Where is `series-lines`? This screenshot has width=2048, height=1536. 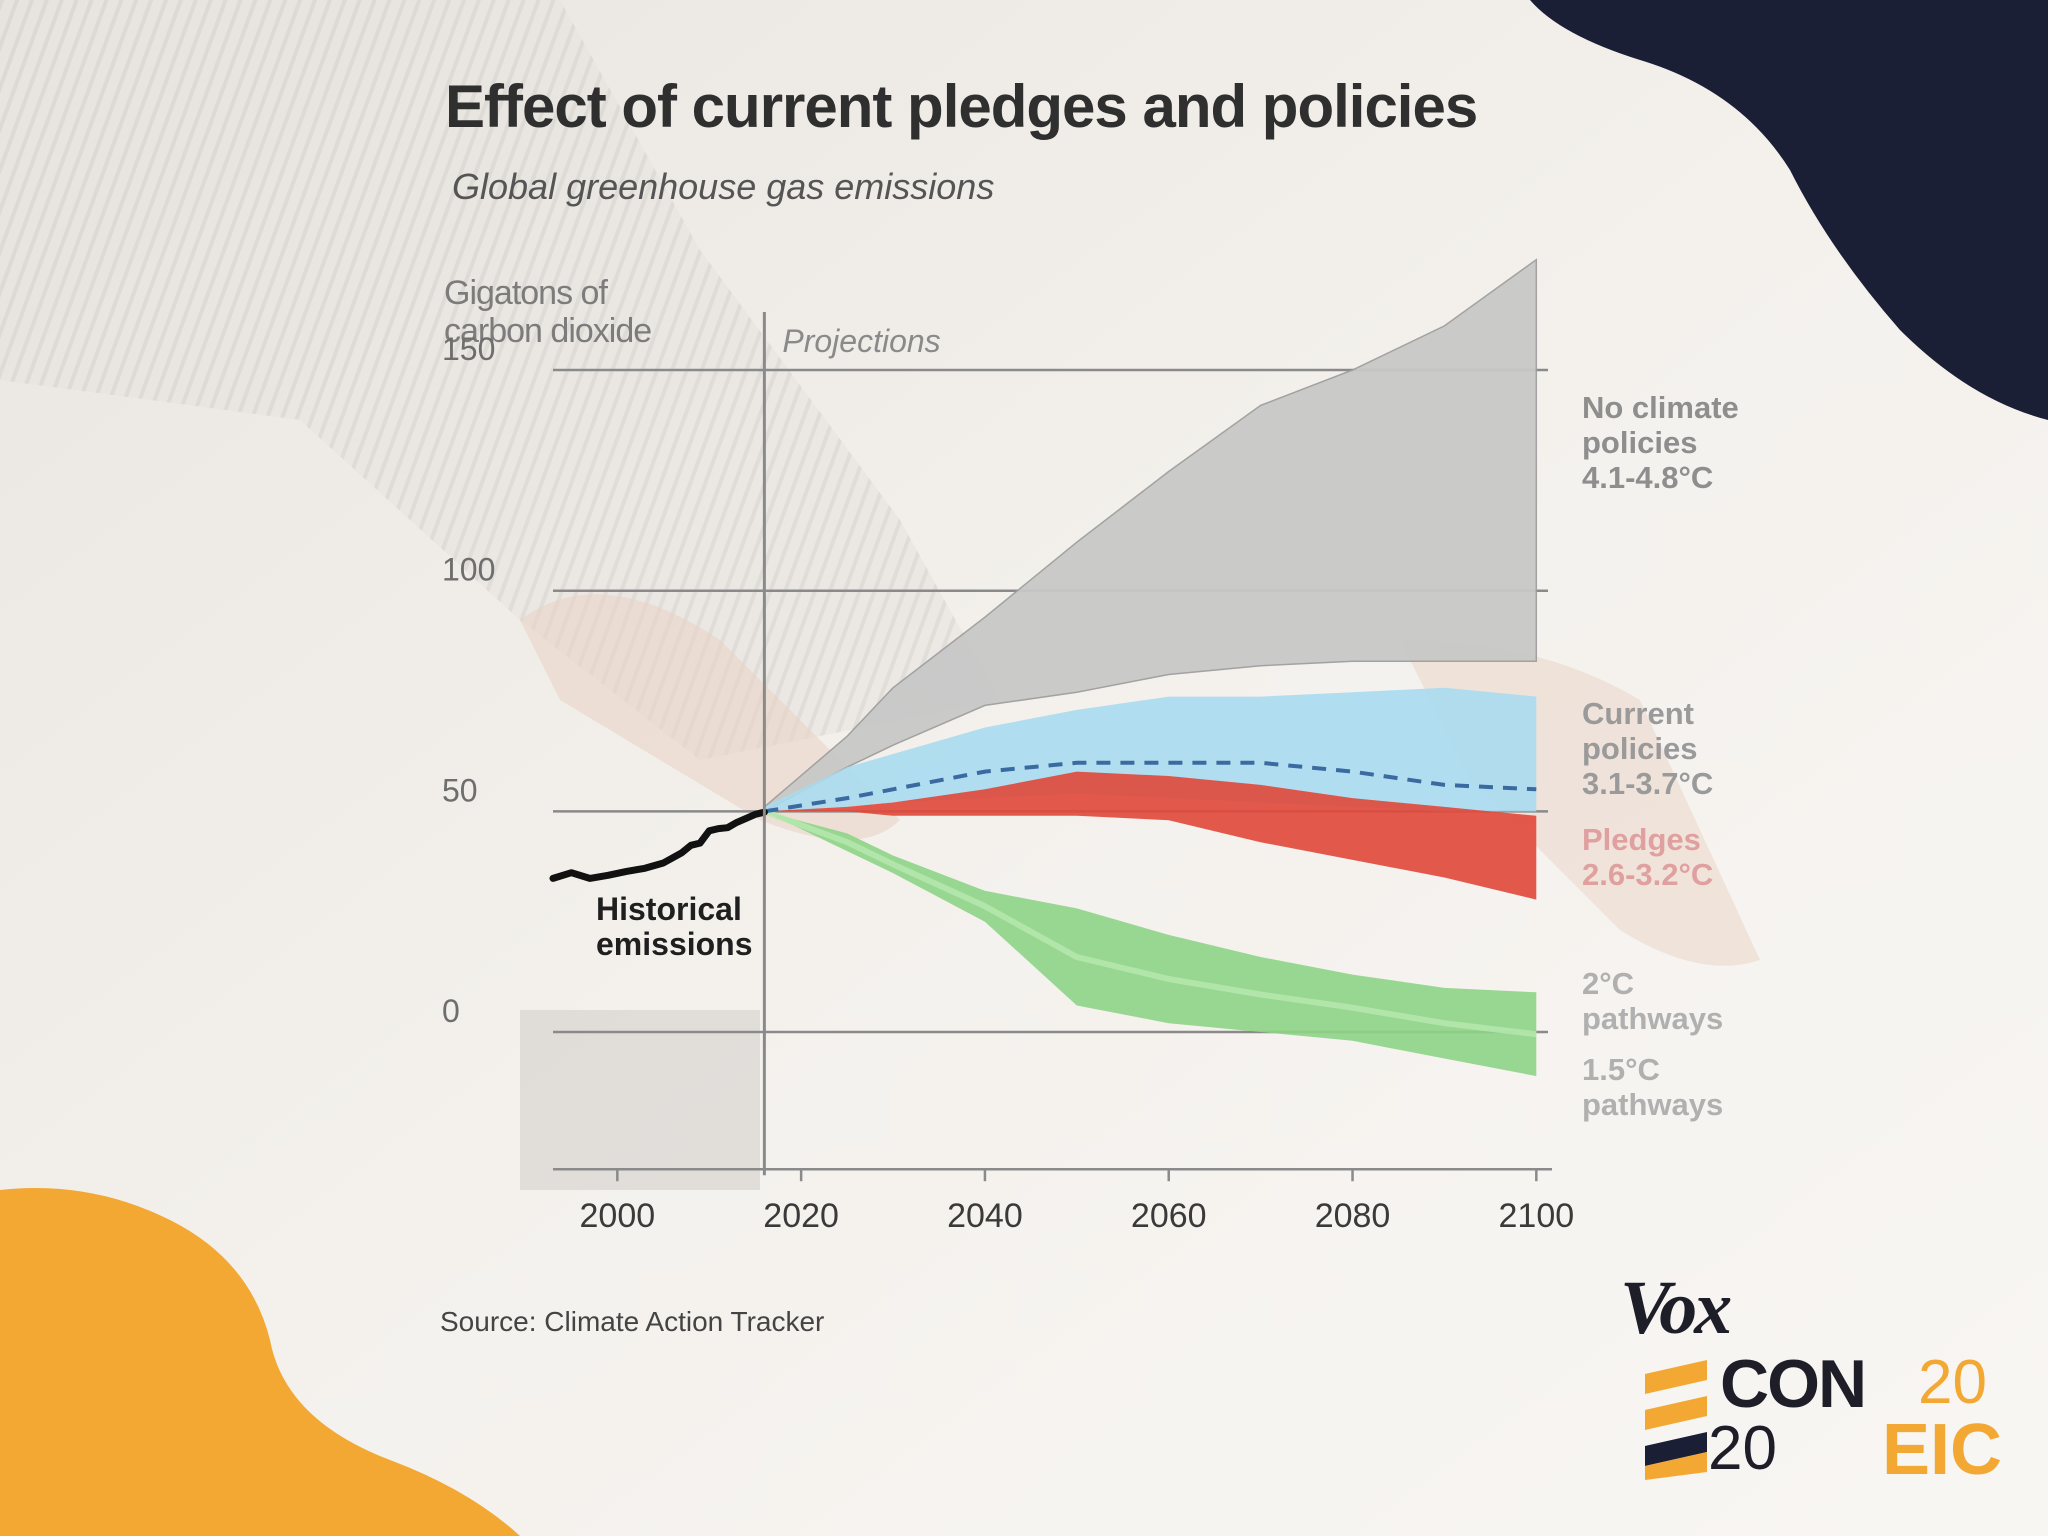
series-lines is located at coordinates (1043, 821).